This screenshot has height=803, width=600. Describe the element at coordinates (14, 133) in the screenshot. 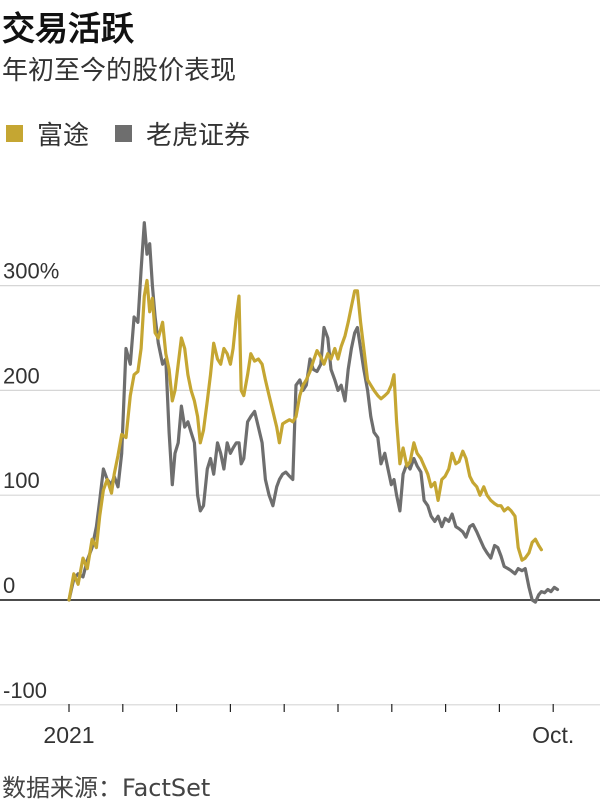

I see `legend-swatch-futu` at that location.